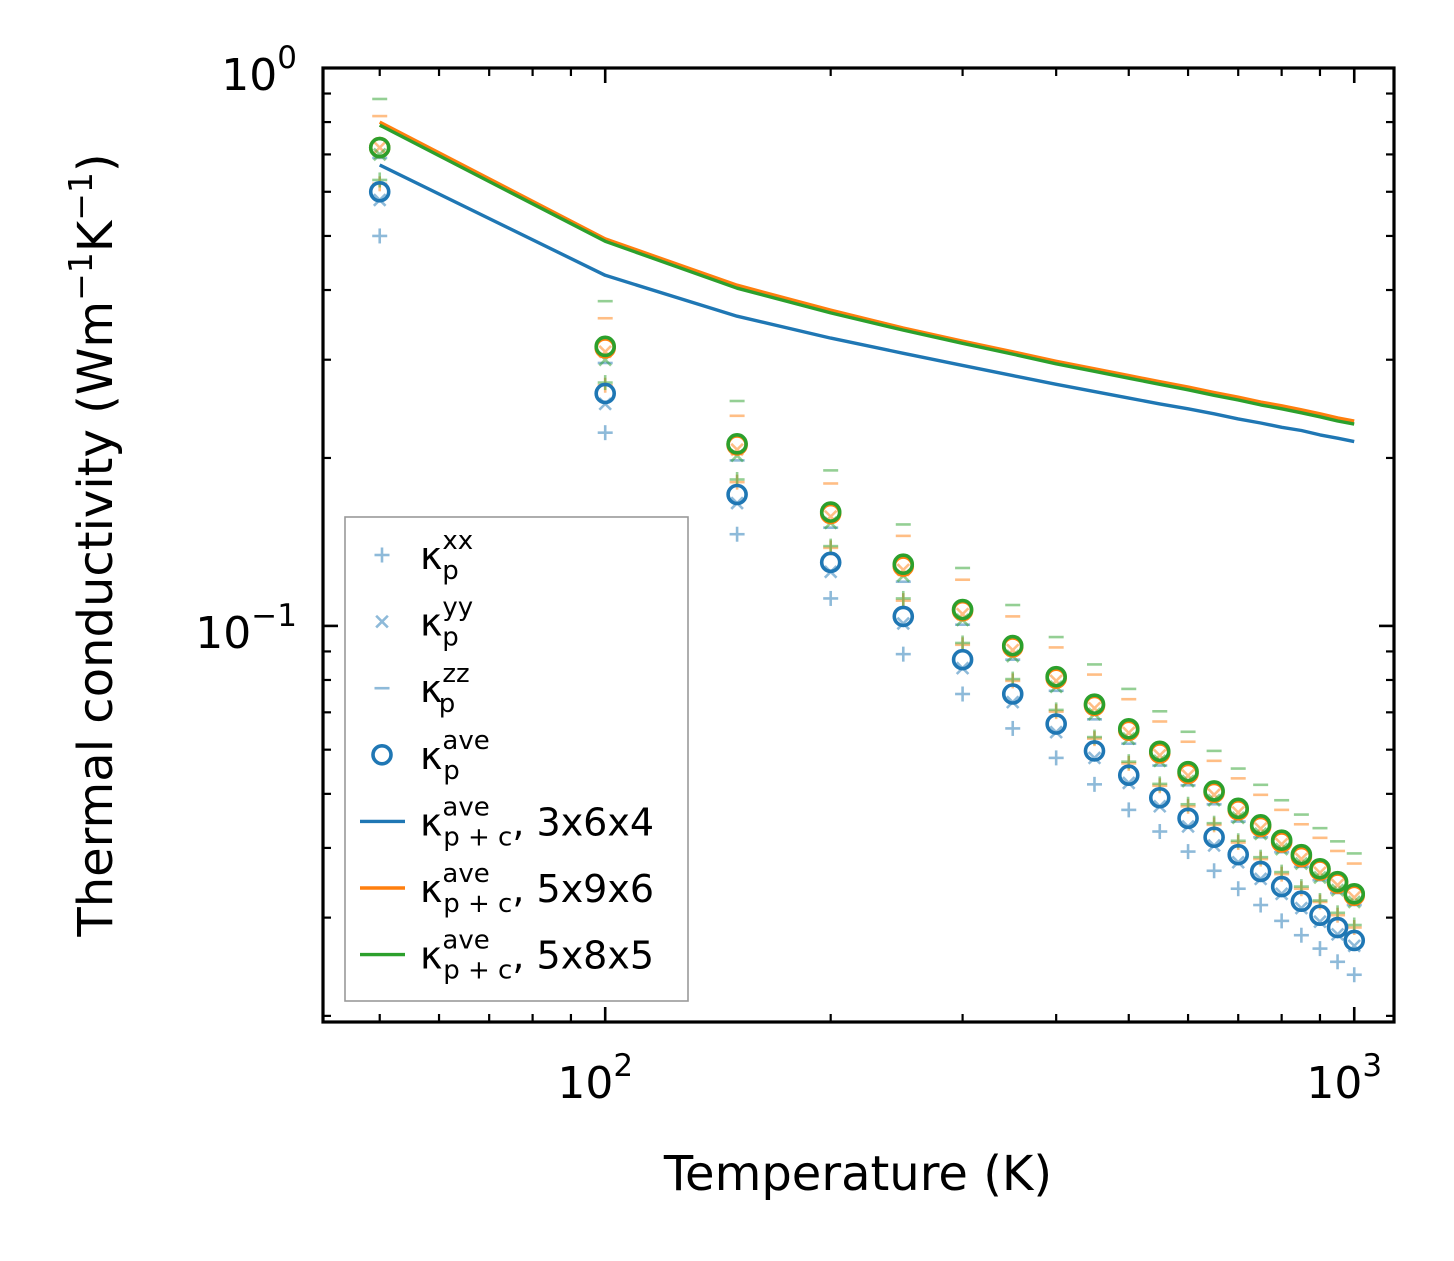 The width and height of the screenshot is (1454, 1261). Describe the element at coordinates (92, 545) in the screenshot. I see `y-axis-label-text: Thermal conductivity (Wm−1K−1)` at that location.